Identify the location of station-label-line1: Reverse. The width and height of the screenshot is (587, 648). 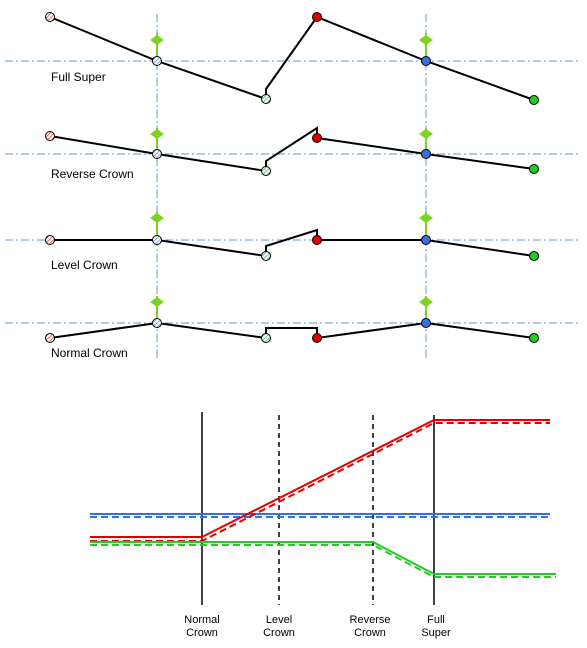
(370, 620).